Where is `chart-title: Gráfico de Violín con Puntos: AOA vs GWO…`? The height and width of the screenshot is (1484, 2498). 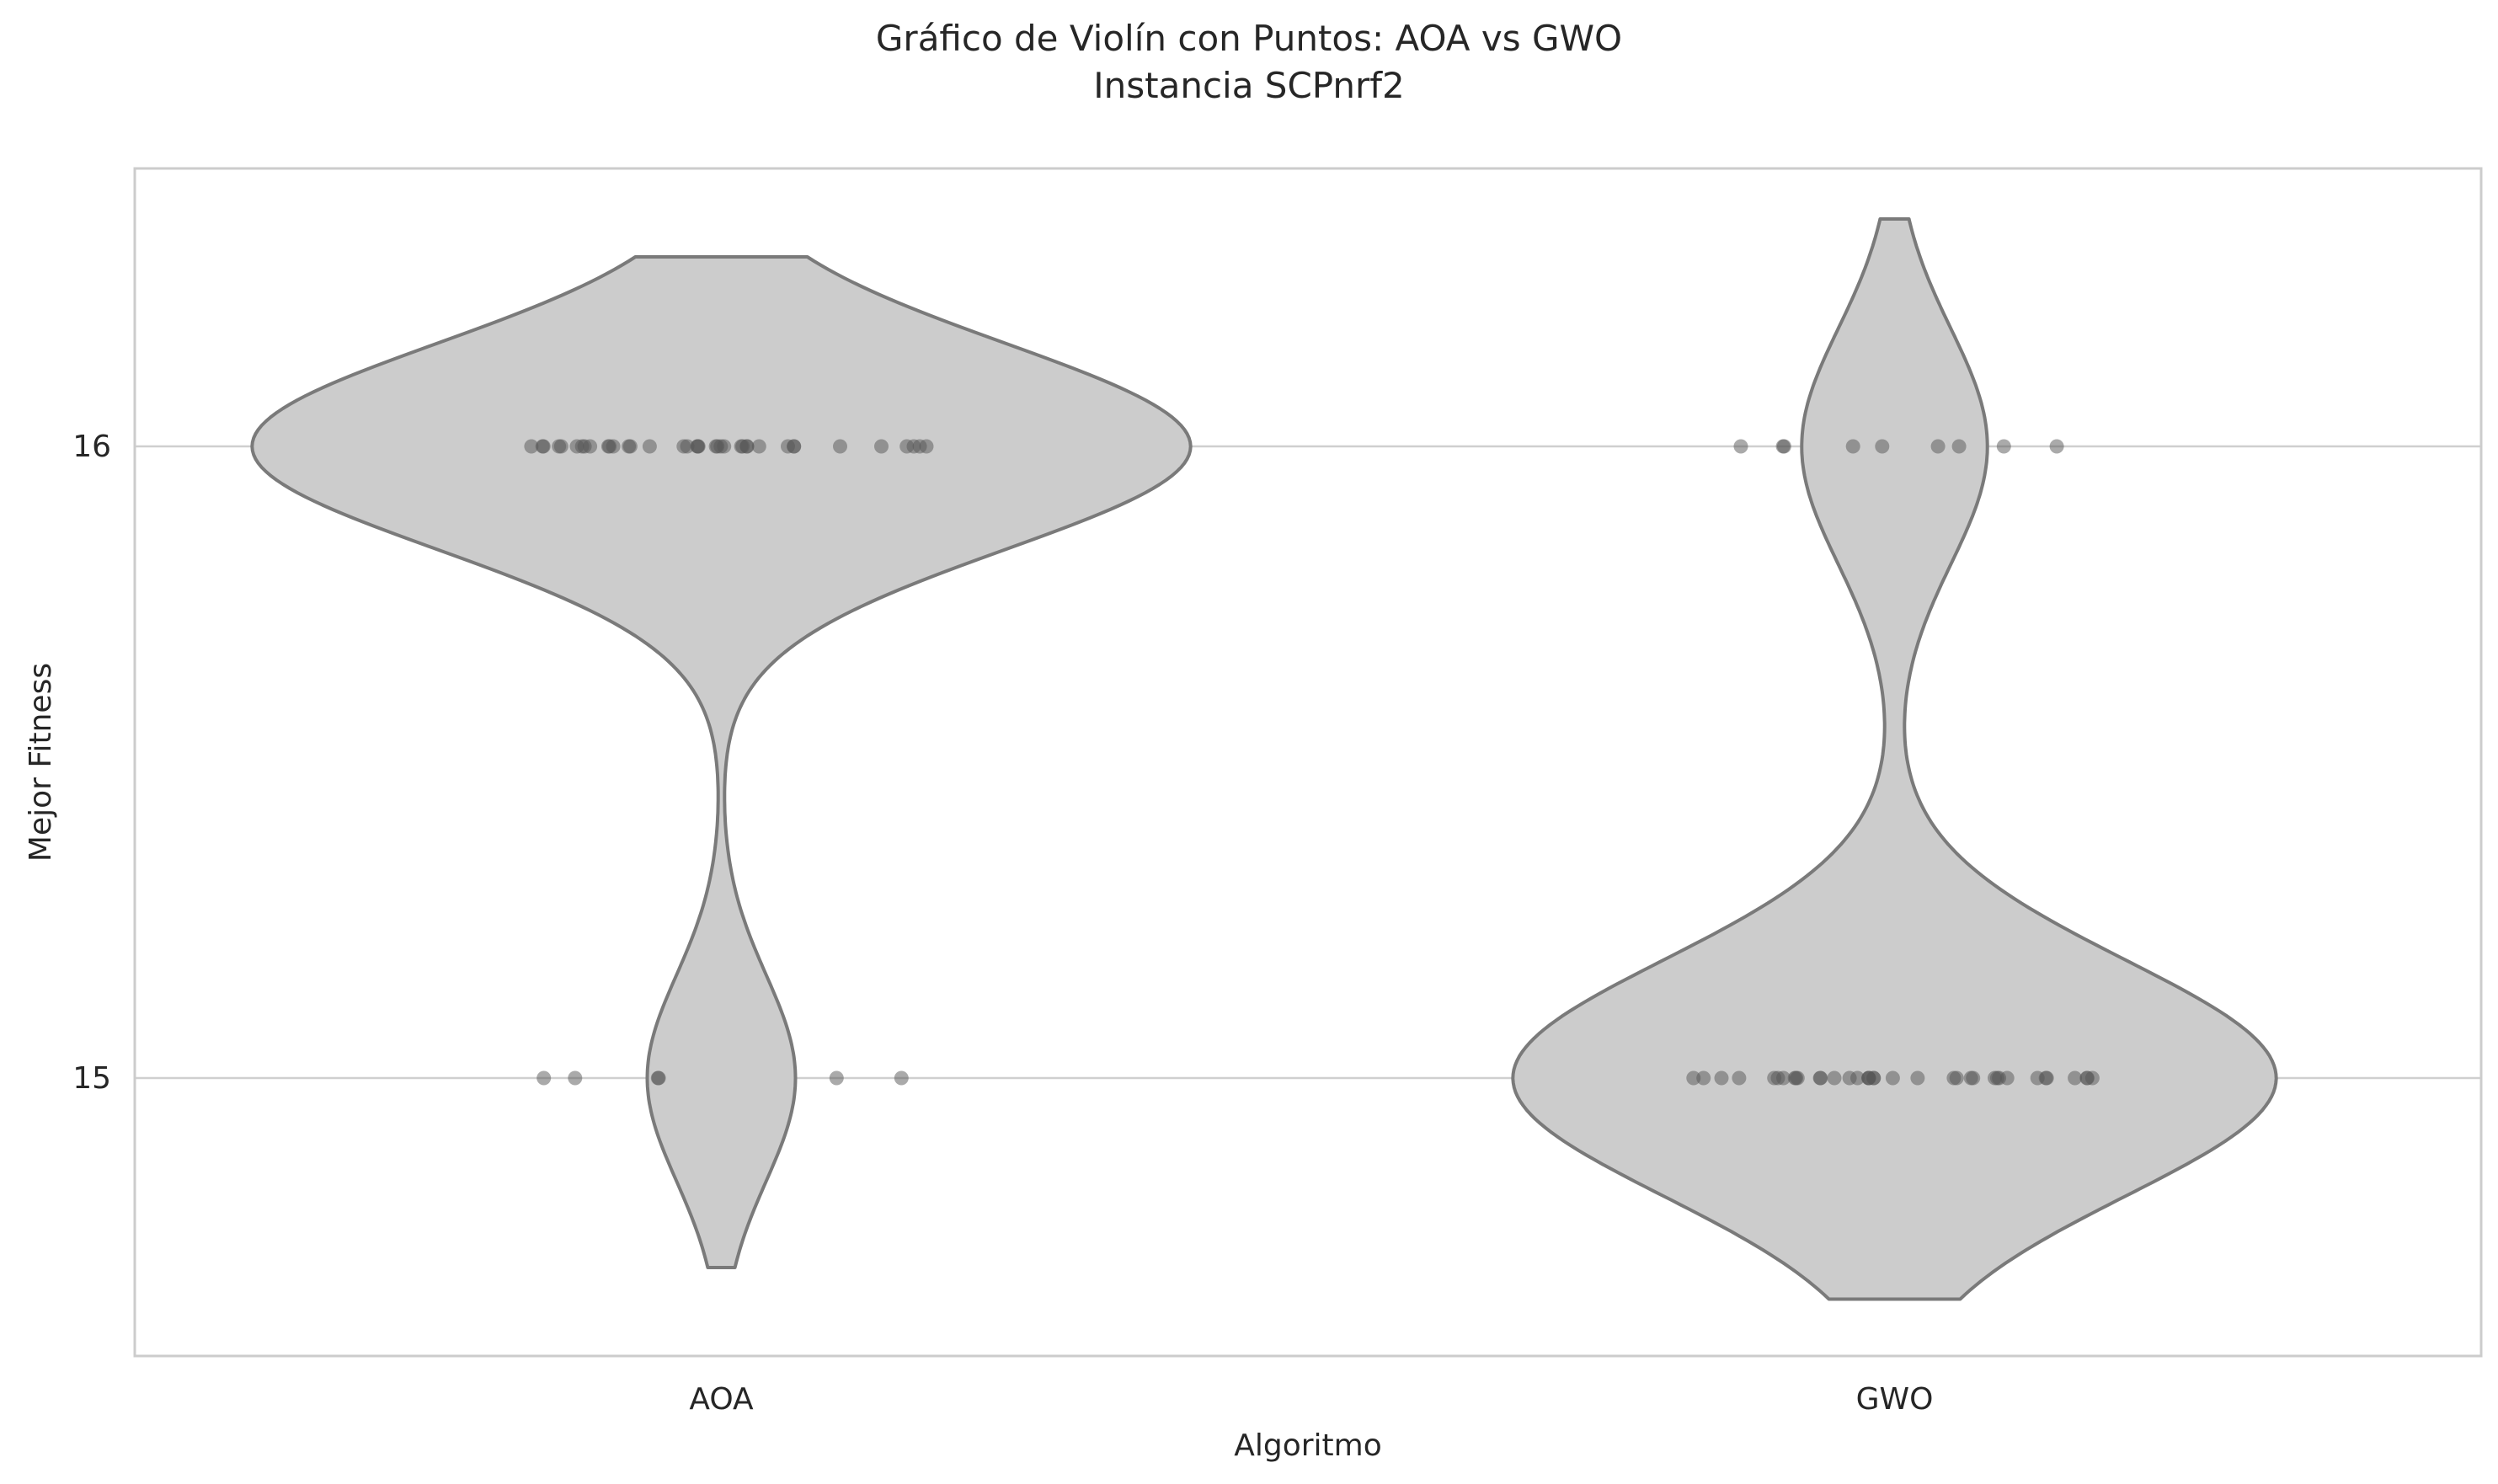
chart-title: Gráfico de Violín con Puntos: AOA vs GWO… is located at coordinates (1249, 62).